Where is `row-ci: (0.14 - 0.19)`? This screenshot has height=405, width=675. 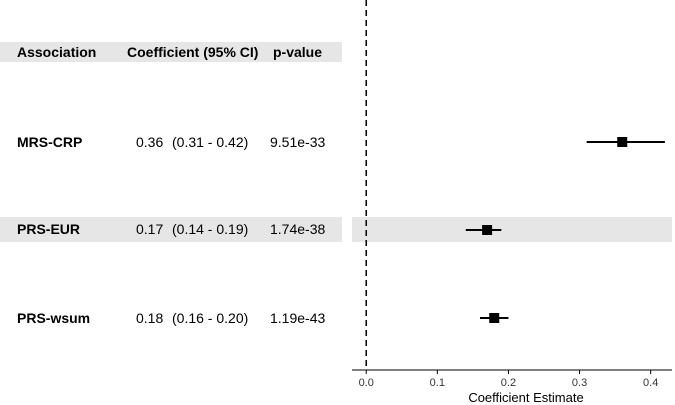 row-ci: (0.14 - 0.19) is located at coordinates (210, 229).